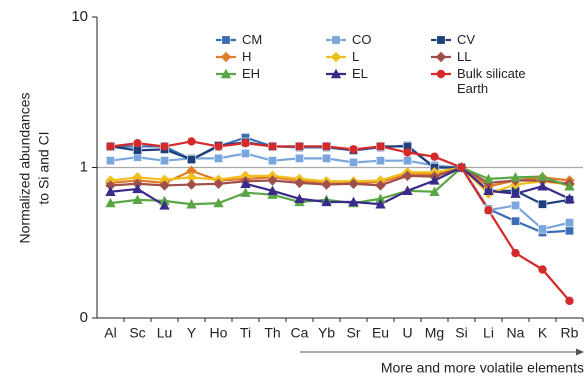  I want to click on y-tick-label: 10, so click(79, 16).